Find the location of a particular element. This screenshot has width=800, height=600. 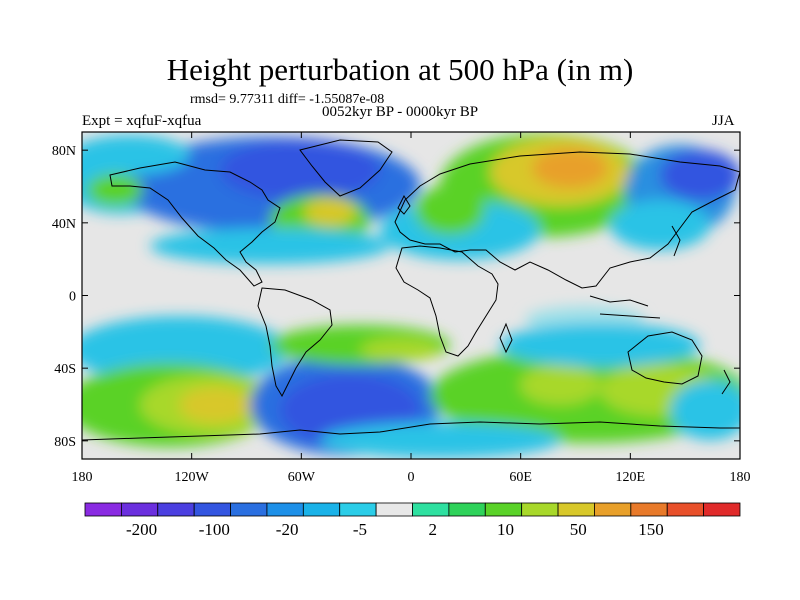

colorbar-label: 150 is located at coordinates (651, 529).